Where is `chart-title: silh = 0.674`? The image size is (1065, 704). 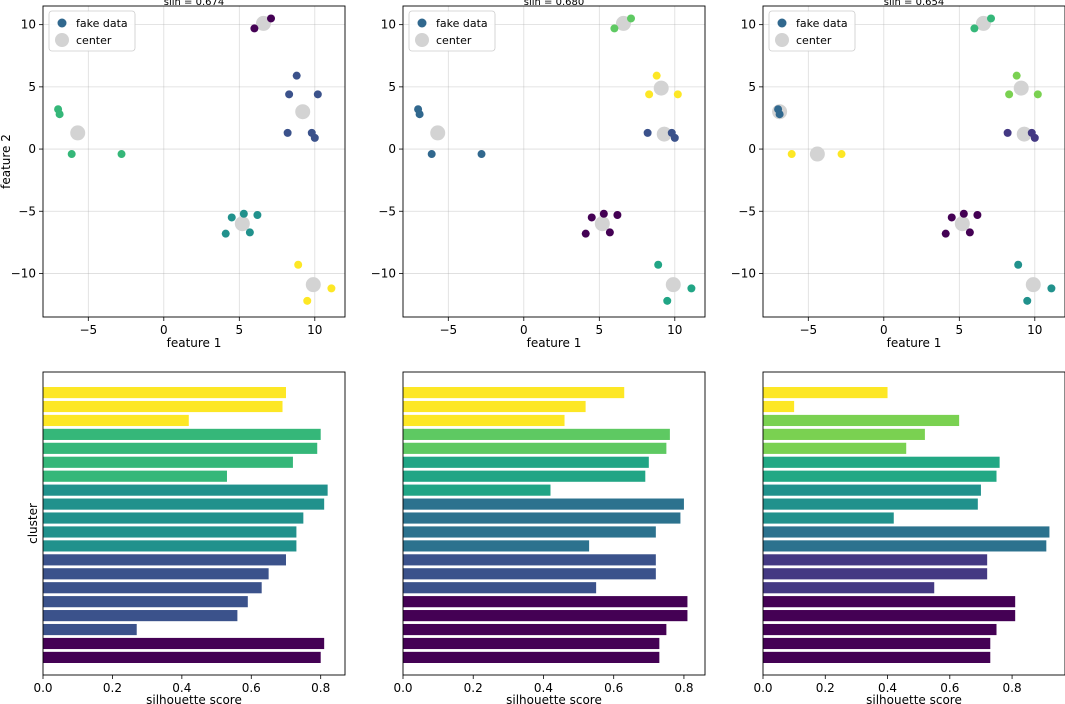
chart-title: silh = 0.674 is located at coordinates (194, 4).